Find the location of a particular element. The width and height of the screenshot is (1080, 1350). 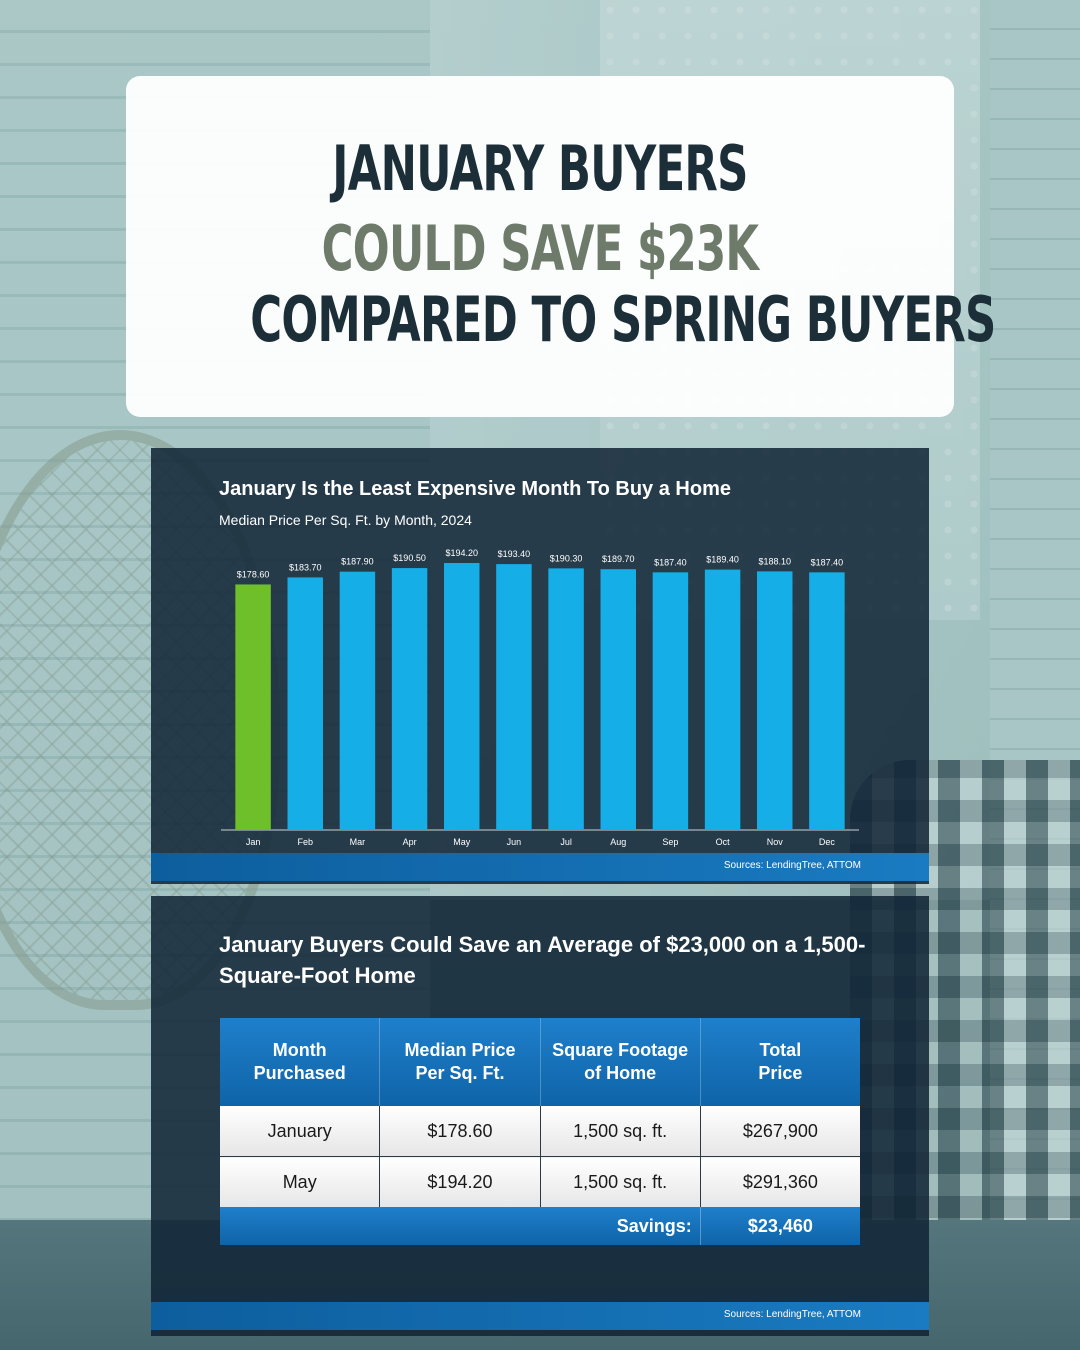

data-label-nov: $188.10 is located at coordinates (774, 561).